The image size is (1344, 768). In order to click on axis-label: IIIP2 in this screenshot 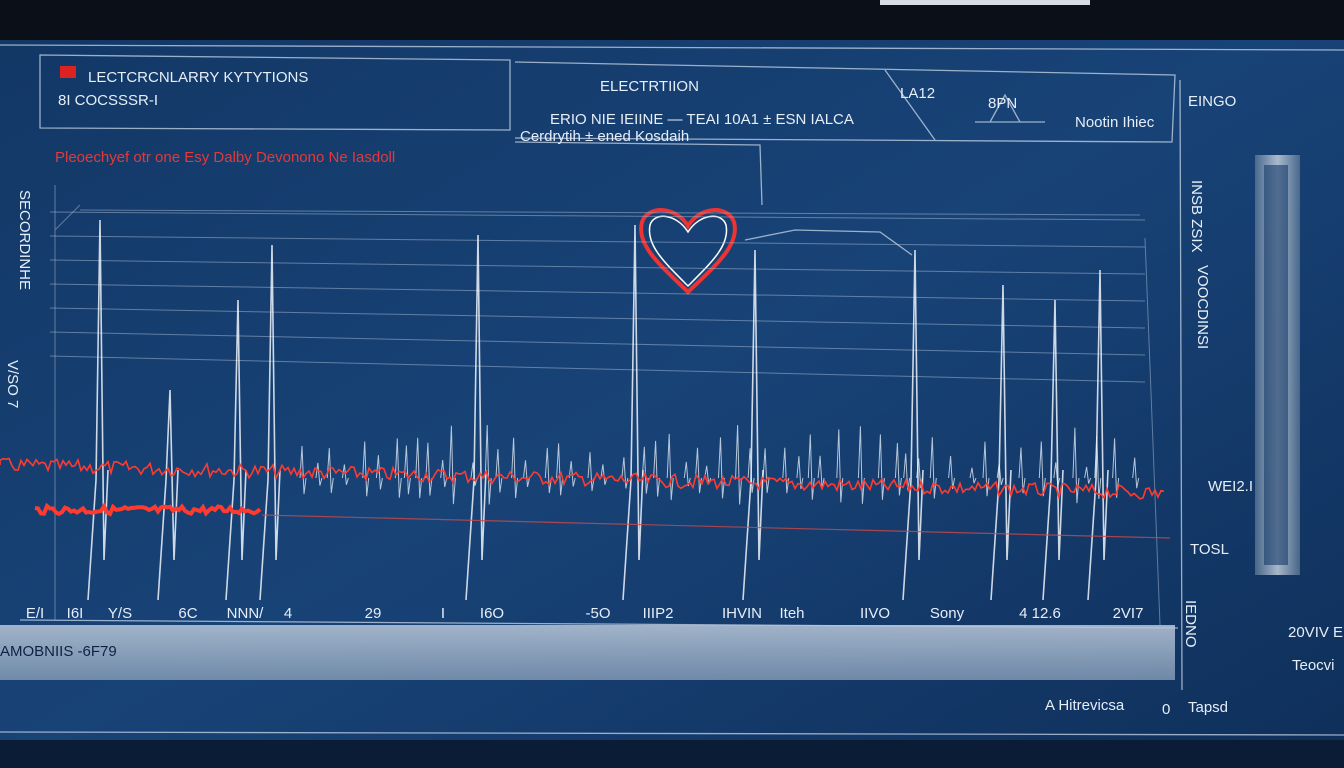, I will do `click(658, 613)`.